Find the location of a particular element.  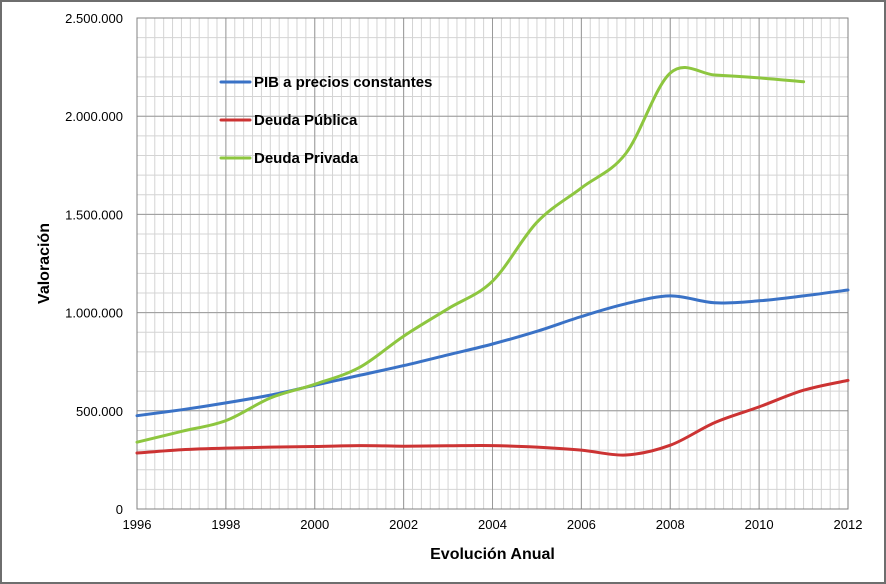

x-tick-label: 1996 is located at coordinates (137, 524).